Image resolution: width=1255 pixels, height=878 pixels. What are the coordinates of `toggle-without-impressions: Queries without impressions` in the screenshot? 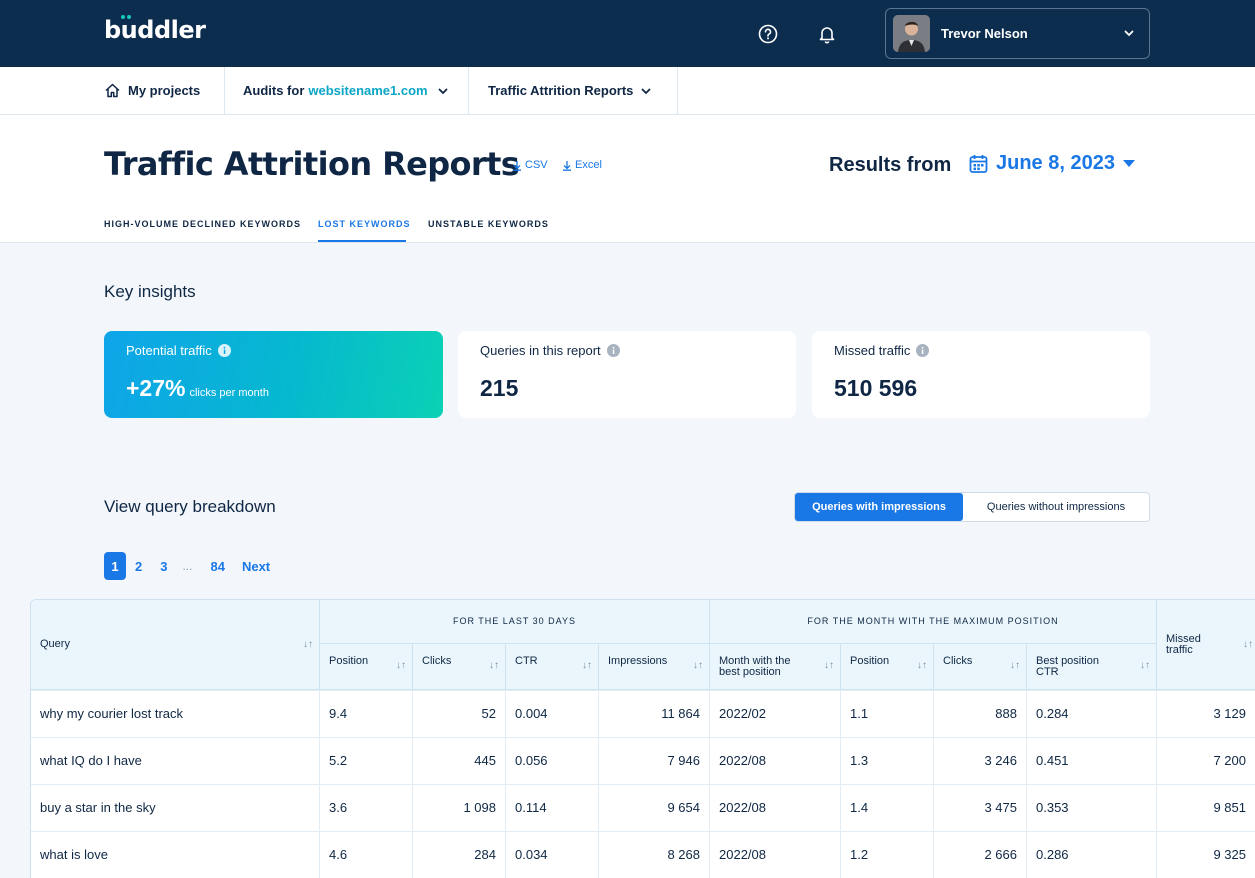 It's located at (1056, 507).